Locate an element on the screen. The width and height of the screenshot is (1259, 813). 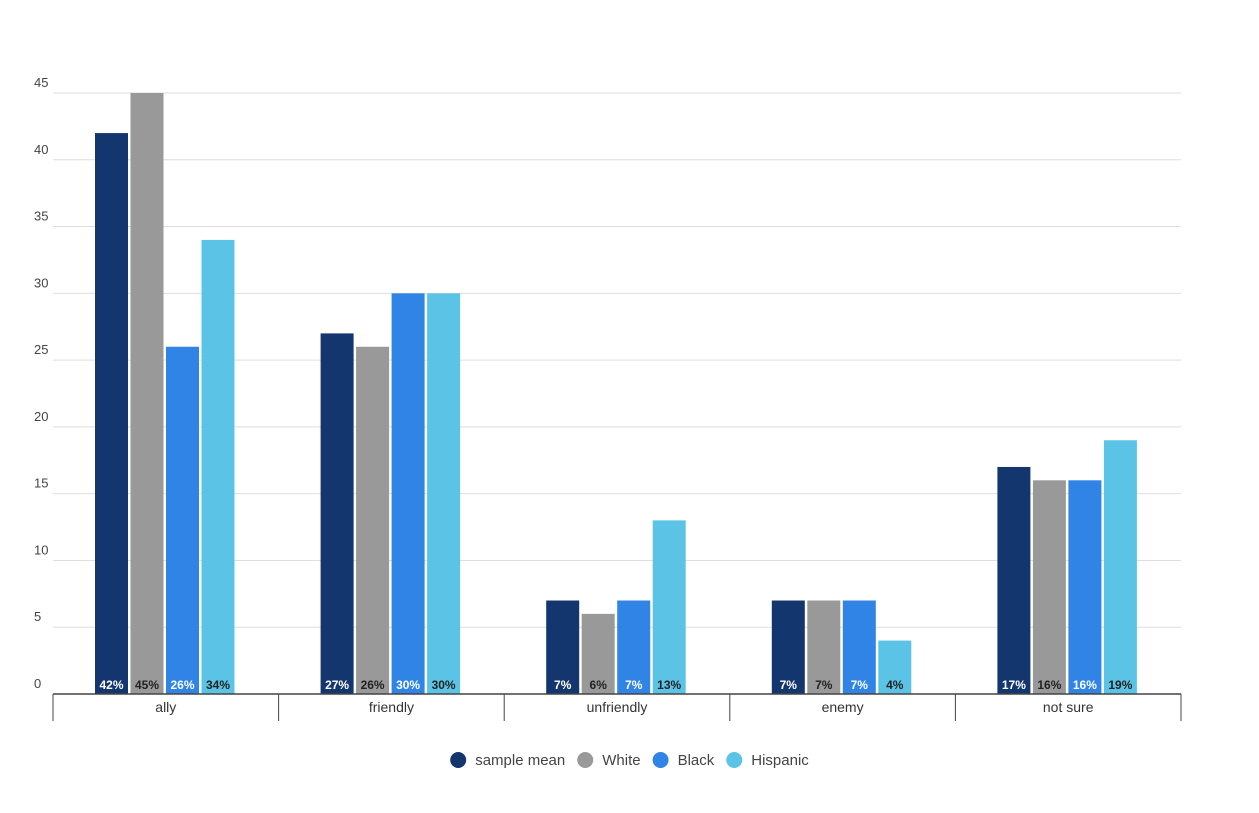
bar-label-friendly-sample-mean: 27% is located at coordinates (337, 685).